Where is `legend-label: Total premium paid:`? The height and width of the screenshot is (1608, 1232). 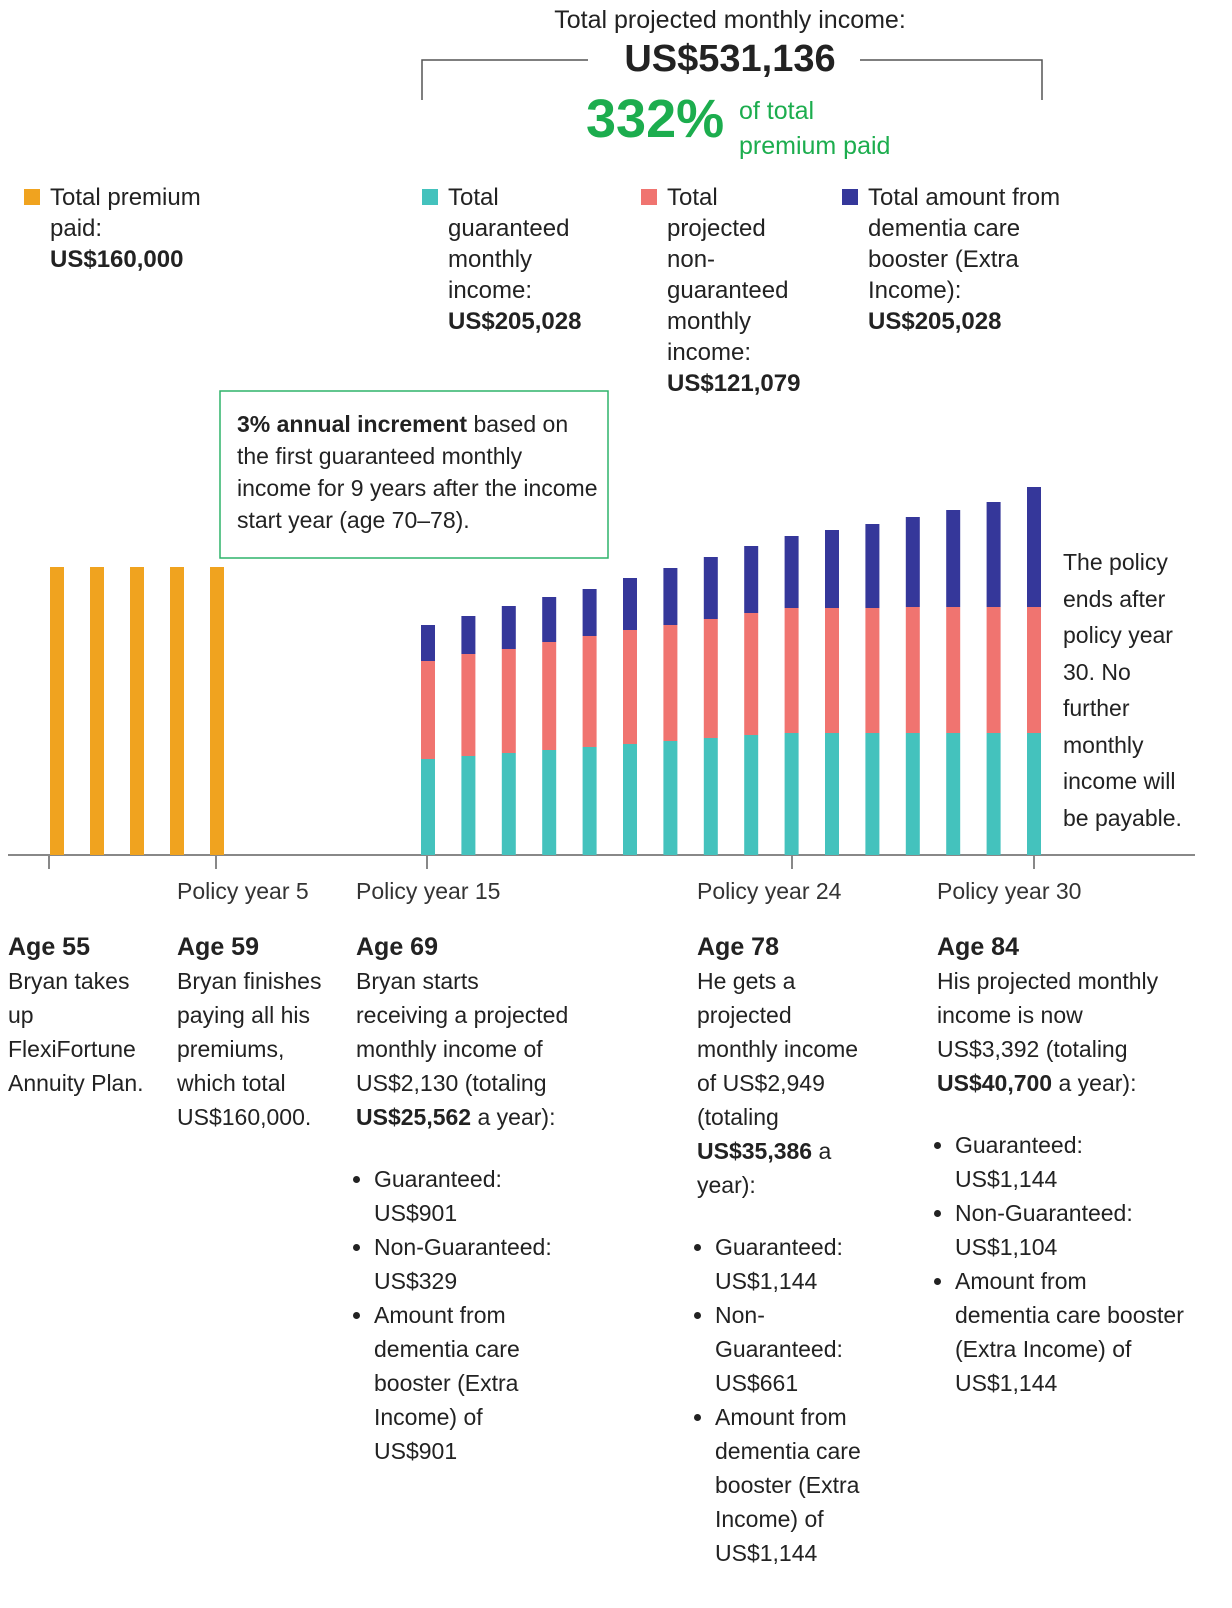
legend-label: Total premium paid: is located at coordinates (125, 213).